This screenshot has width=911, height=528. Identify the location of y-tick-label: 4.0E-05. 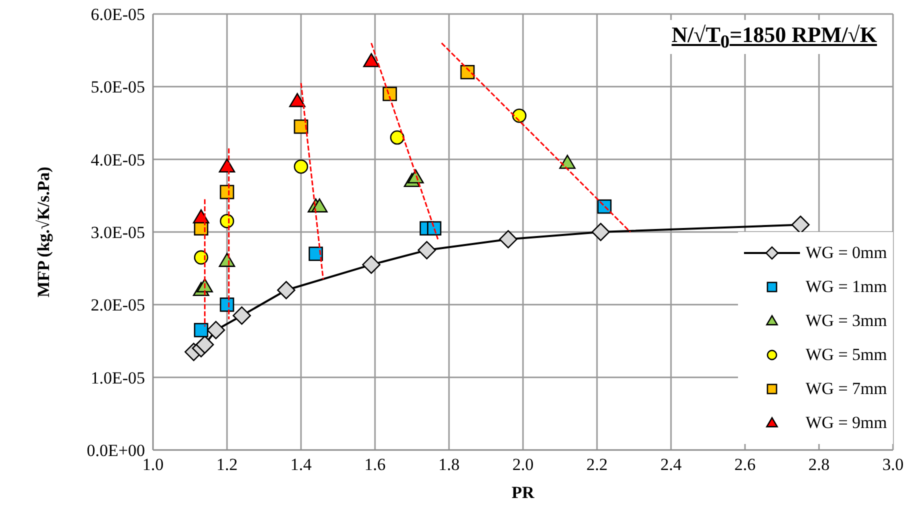
(117, 160).